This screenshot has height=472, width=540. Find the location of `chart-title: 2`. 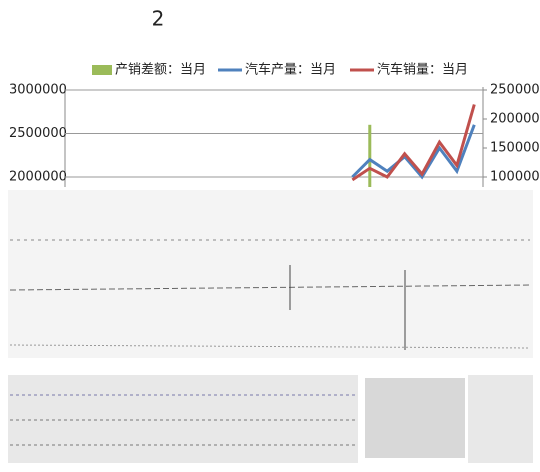

chart-title: 2 is located at coordinates (158, 19).